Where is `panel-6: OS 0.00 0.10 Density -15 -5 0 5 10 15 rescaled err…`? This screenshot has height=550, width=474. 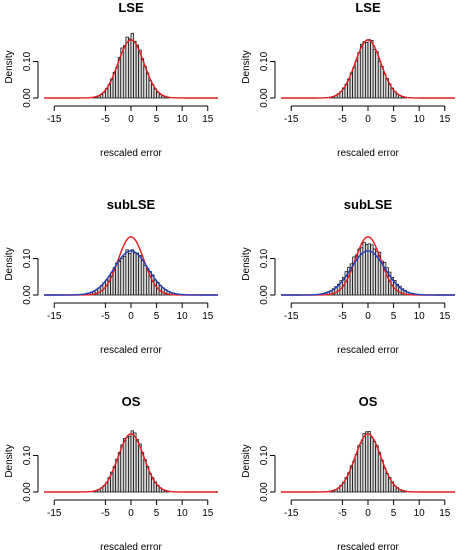 panel-6: OS 0.00 0.10 Density -15 -5 0 5 10 15 rescaled err… is located at coordinates (348, 472).